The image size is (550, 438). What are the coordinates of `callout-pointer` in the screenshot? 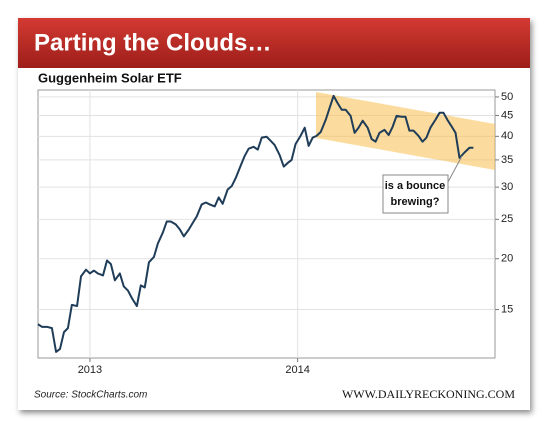 It's located at (455, 169).